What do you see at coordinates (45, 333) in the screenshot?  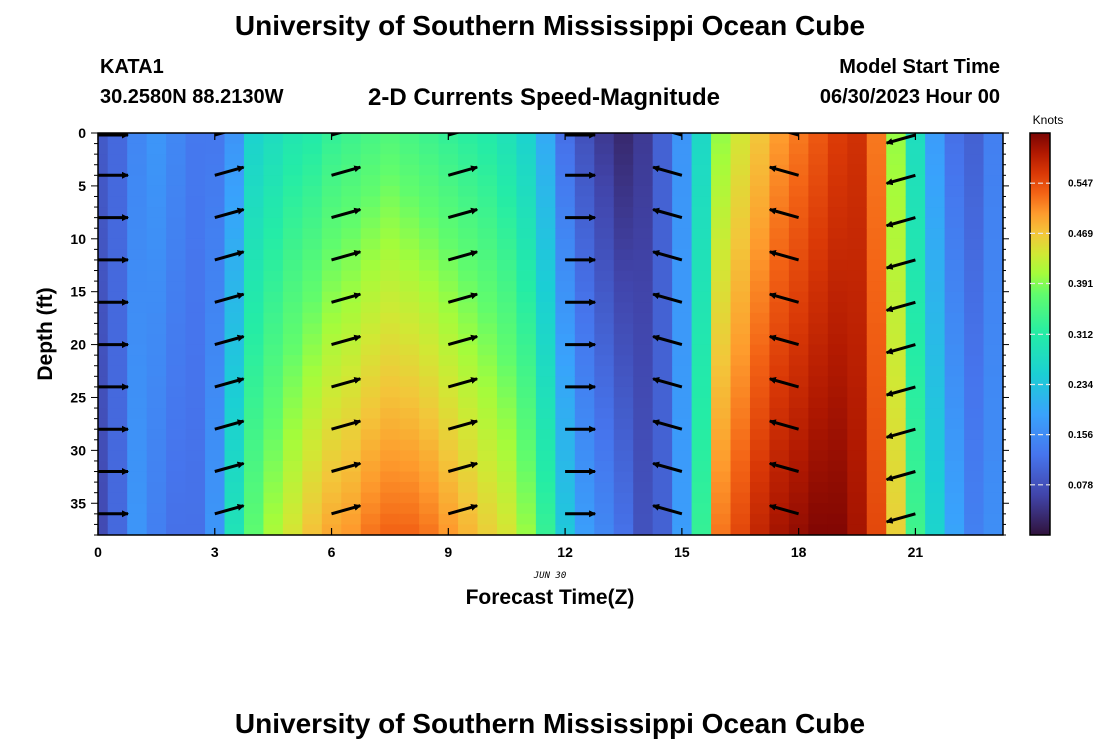 I see `y-axis-title: Depth (ft)` at bounding box center [45, 333].